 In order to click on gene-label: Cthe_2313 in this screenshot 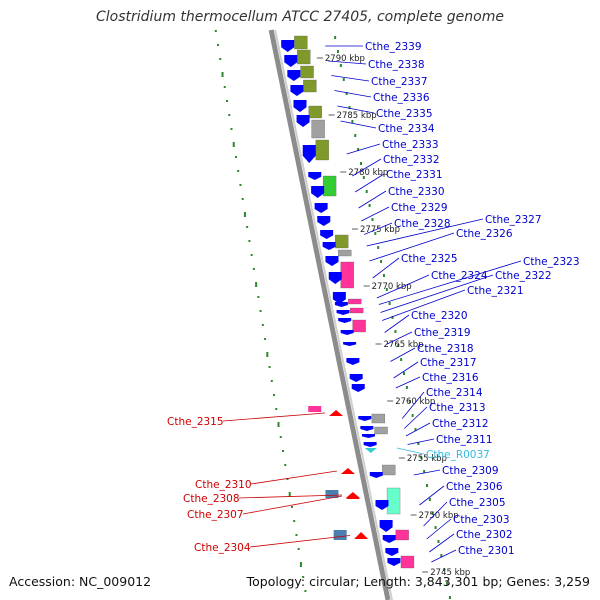, I will do `click(457, 408)`.